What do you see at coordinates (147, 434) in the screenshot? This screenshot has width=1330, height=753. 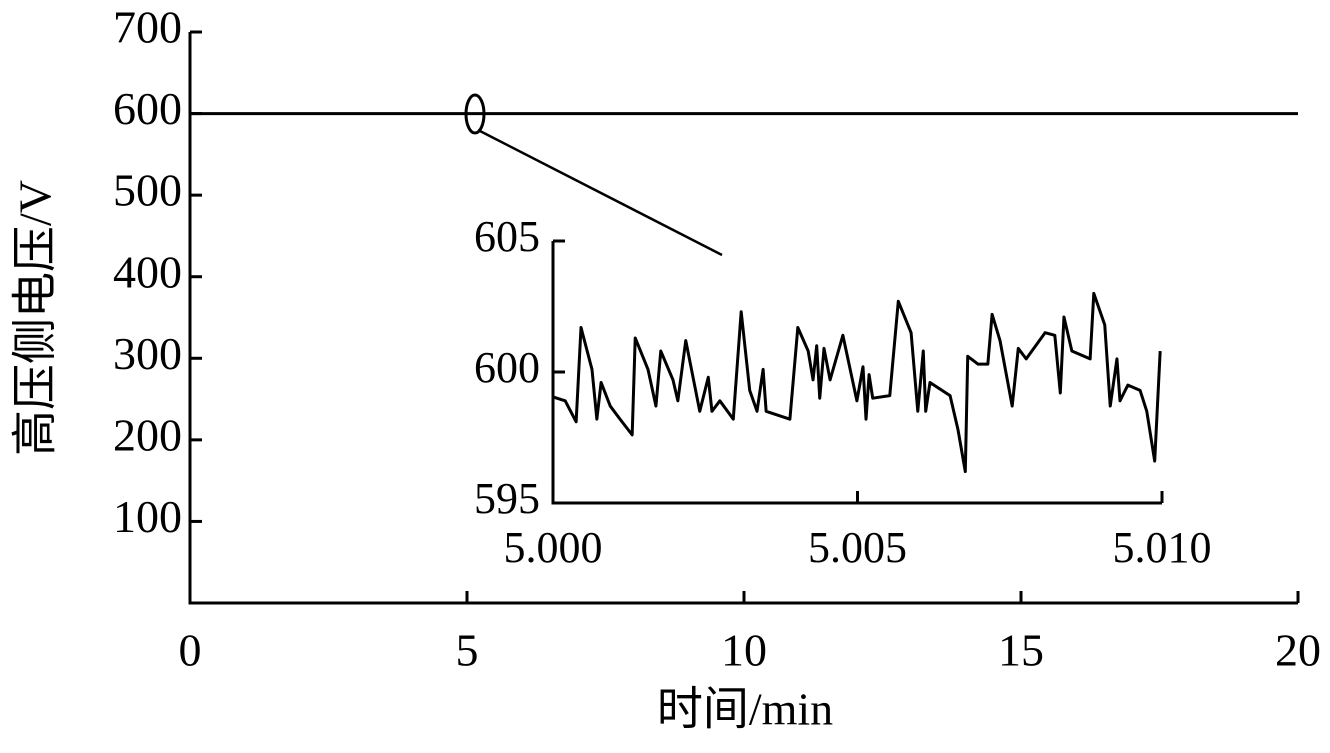 I see `y-tick-label: 200` at bounding box center [147, 434].